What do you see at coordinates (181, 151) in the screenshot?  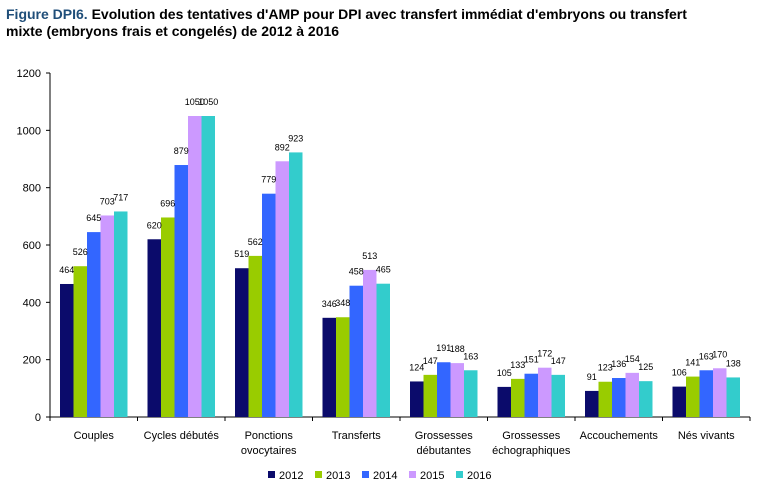 I see `data-label: 879` at bounding box center [181, 151].